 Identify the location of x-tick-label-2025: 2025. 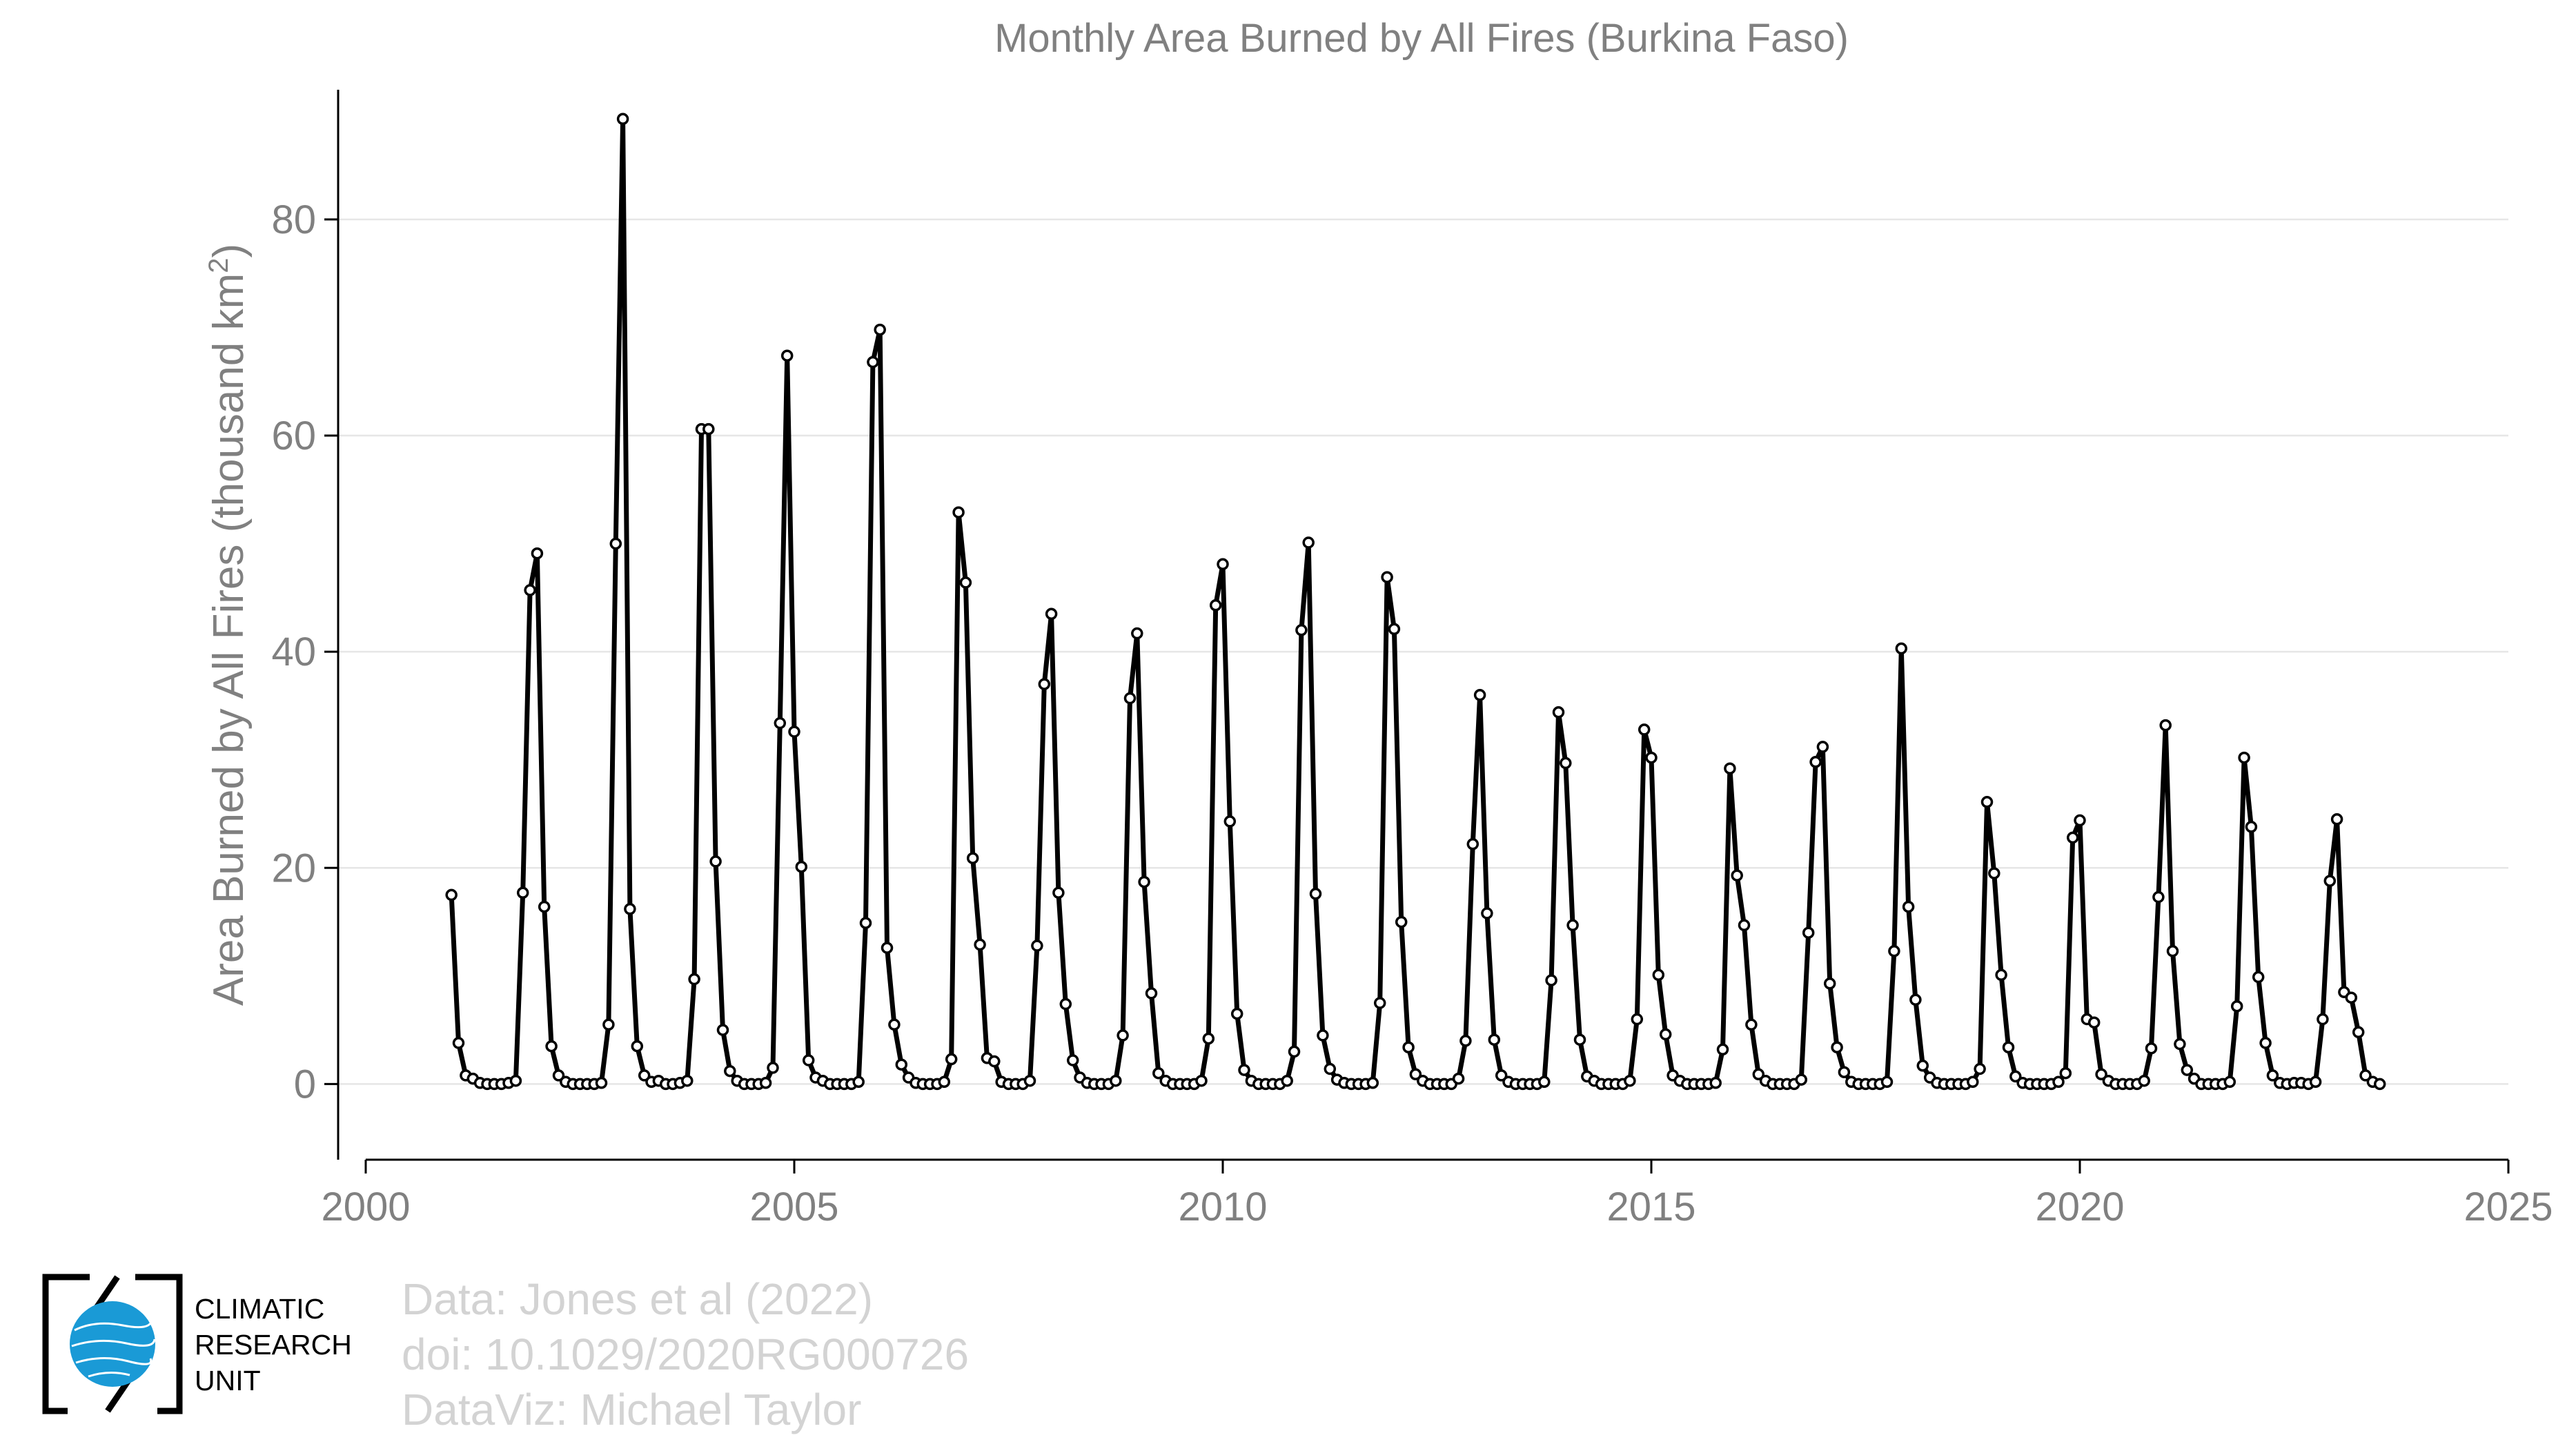
(2508, 1207).